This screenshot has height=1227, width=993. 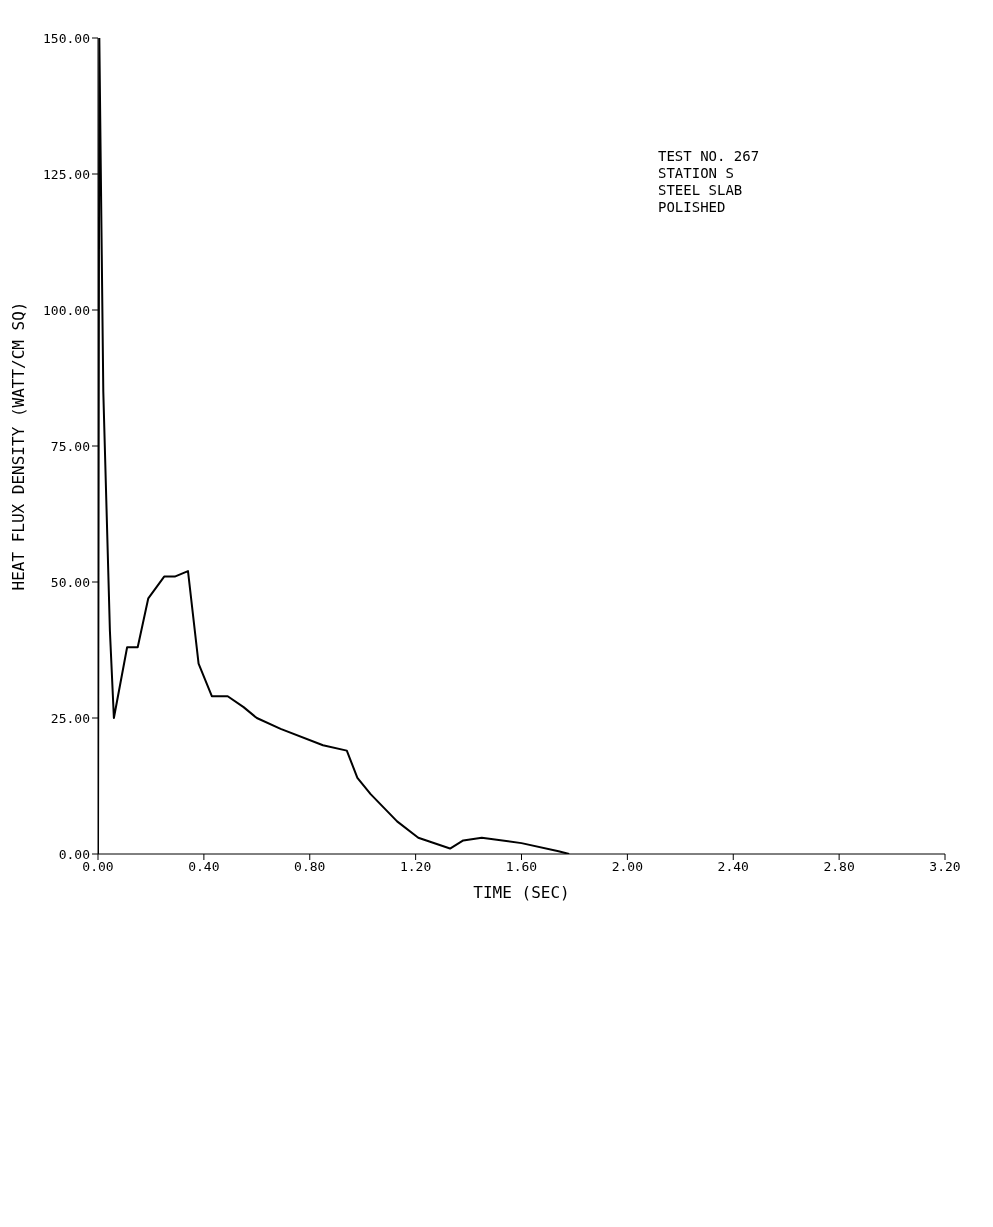 What do you see at coordinates (692, 207) in the screenshot?
I see `annotation: POLISHED` at bounding box center [692, 207].